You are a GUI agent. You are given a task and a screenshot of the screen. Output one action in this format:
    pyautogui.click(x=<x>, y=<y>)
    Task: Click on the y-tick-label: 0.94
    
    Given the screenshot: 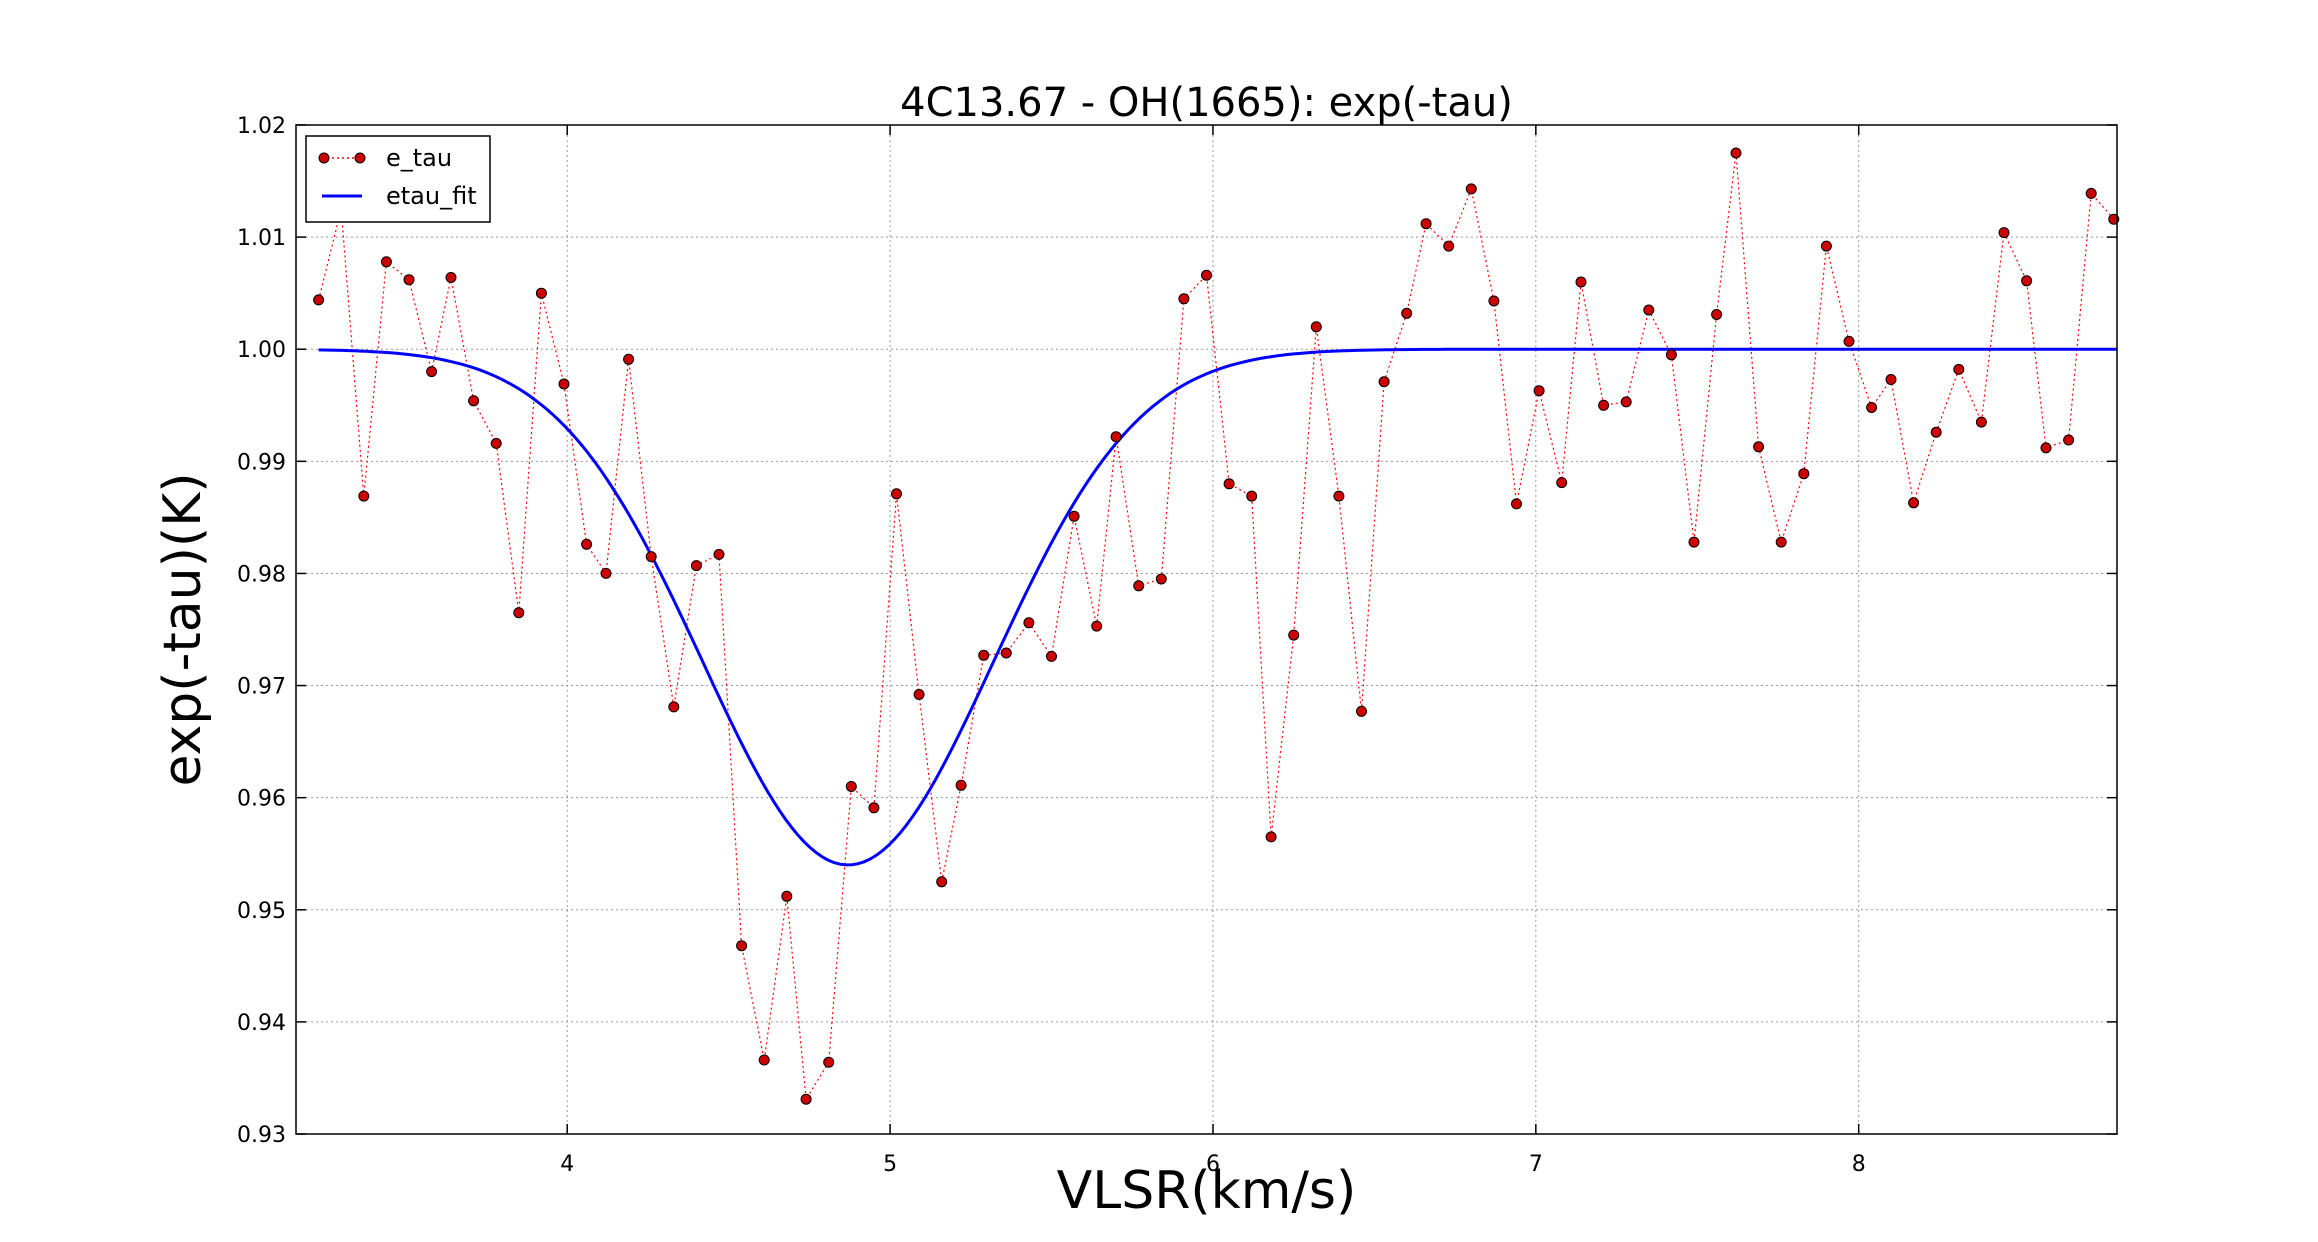 What is the action you would take?
    pyautogui.click(x=261, y=1023)
    